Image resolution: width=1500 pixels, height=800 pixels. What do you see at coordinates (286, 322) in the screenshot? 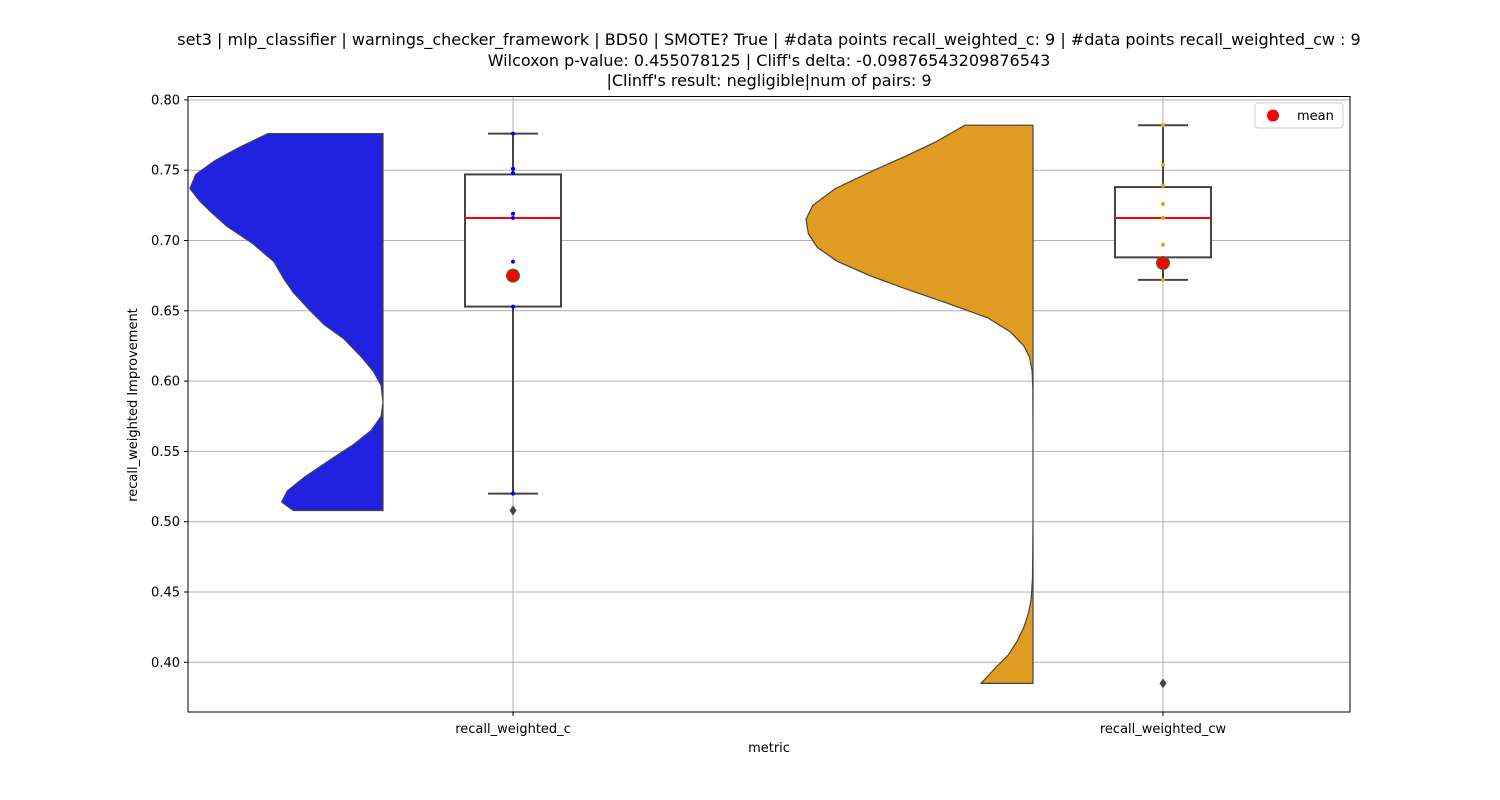
I see `violin-recall_weighted_c` at bounding box center [286, 322].